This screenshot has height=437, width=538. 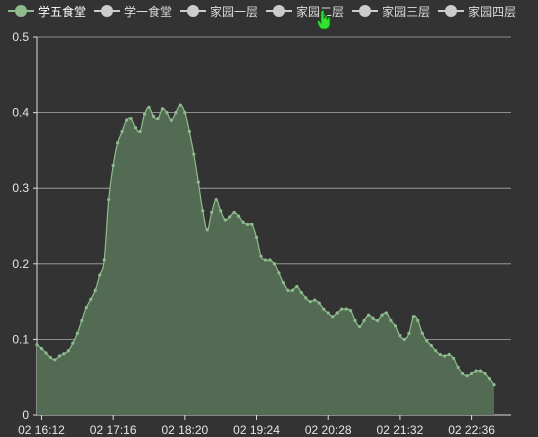 I want to click on legend-item-4: 家园三层, so click(x=394, y=11).